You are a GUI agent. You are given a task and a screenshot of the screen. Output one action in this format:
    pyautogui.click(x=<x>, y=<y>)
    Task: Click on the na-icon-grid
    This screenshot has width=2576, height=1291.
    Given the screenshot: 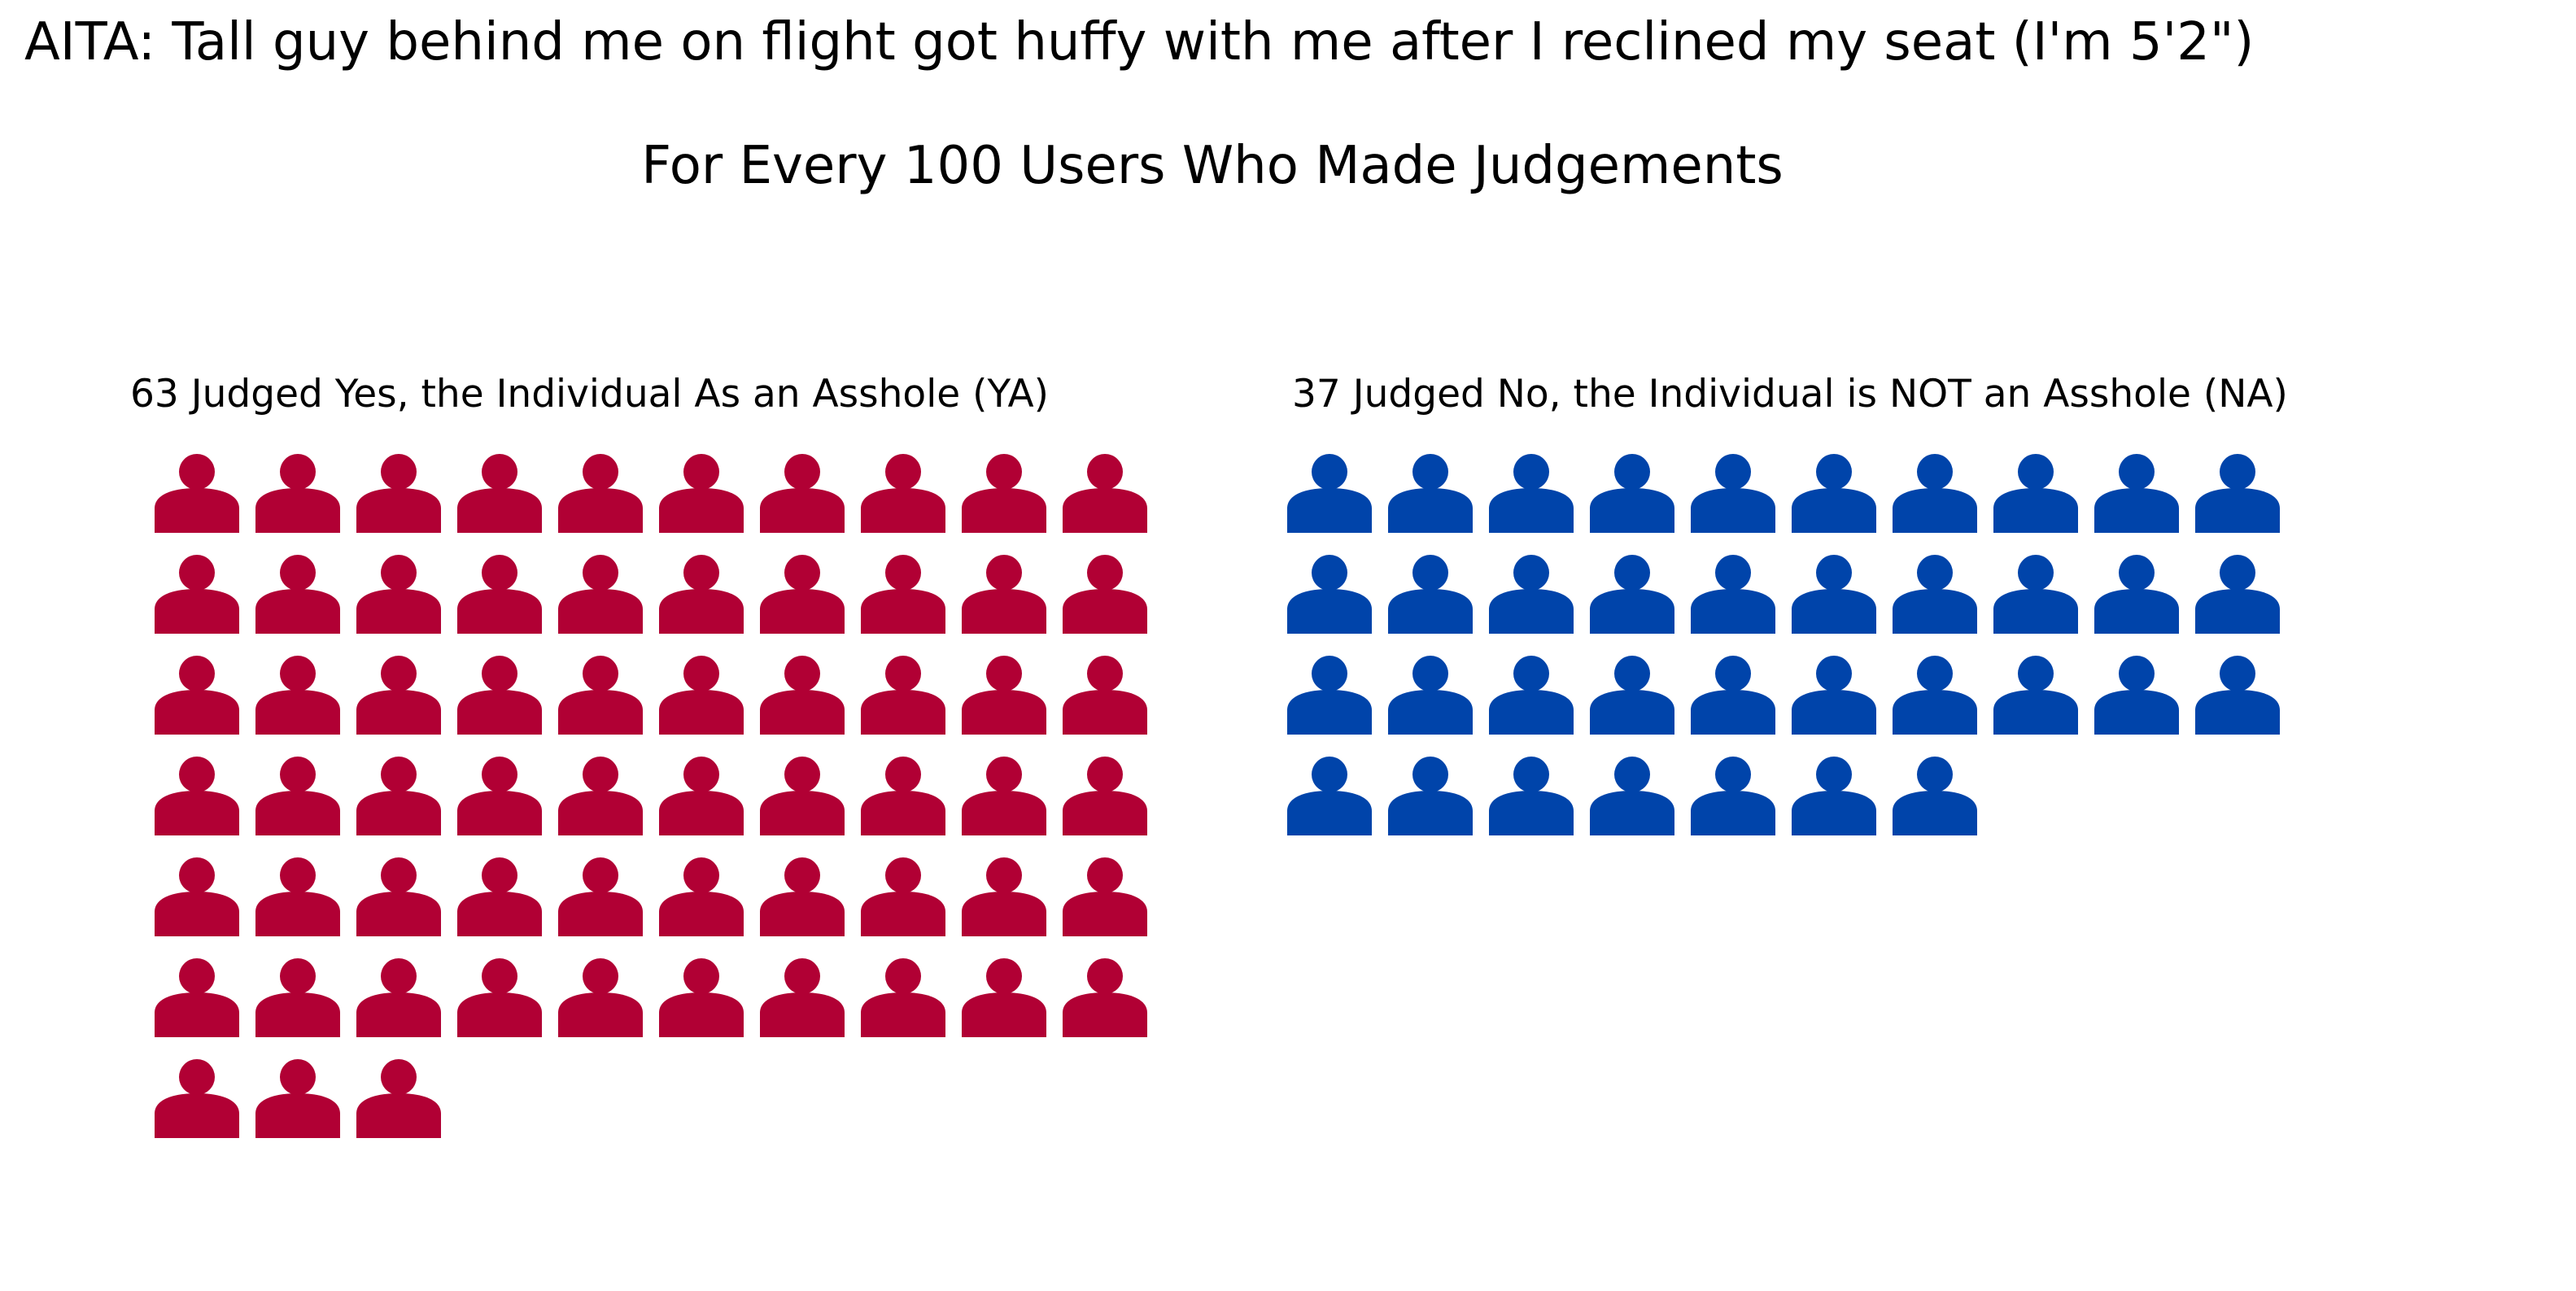 What is the action you would take?
    pyautogui.click(x=1783, y=644)
    